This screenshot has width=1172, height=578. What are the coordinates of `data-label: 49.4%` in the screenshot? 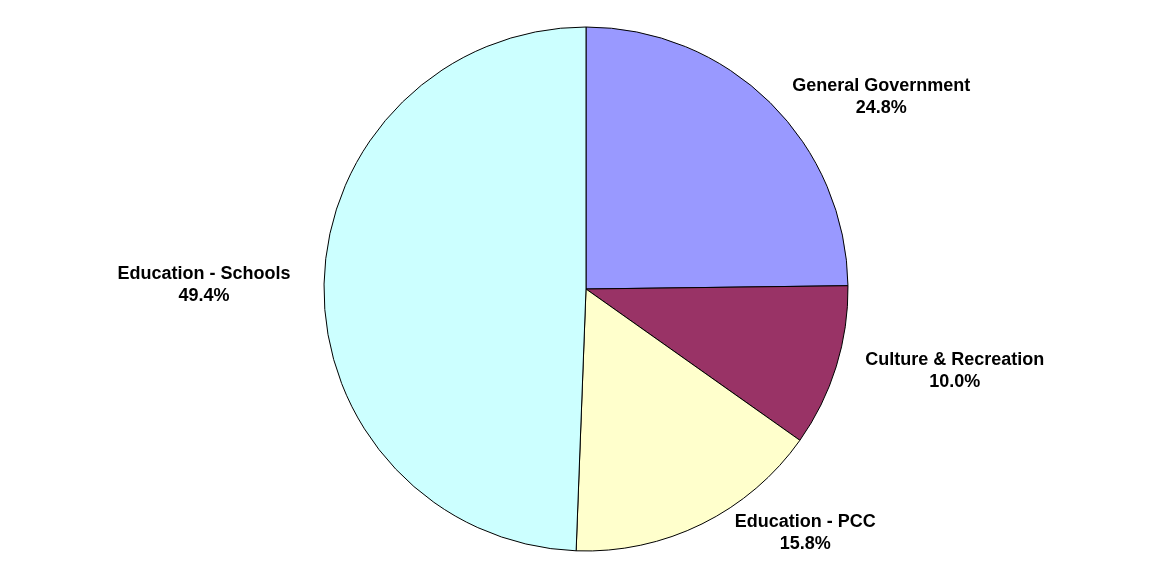 It's located at (204, 294).